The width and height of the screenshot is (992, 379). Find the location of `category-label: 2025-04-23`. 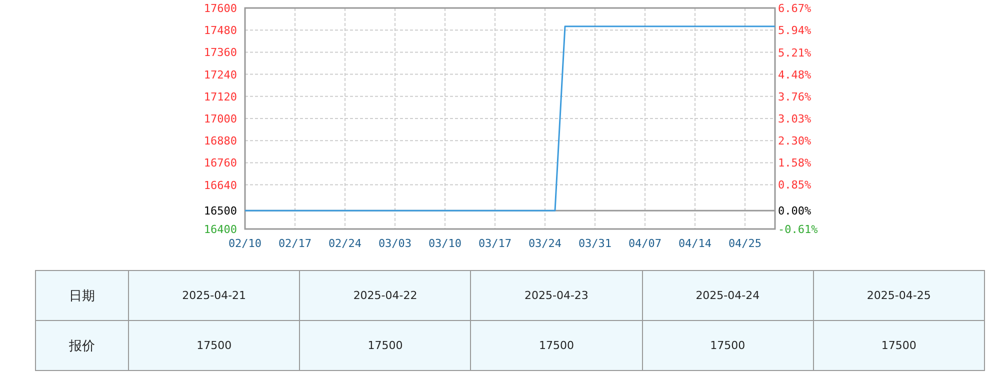

category-label: 2025-04-23 is located at coordinates (556, 295).